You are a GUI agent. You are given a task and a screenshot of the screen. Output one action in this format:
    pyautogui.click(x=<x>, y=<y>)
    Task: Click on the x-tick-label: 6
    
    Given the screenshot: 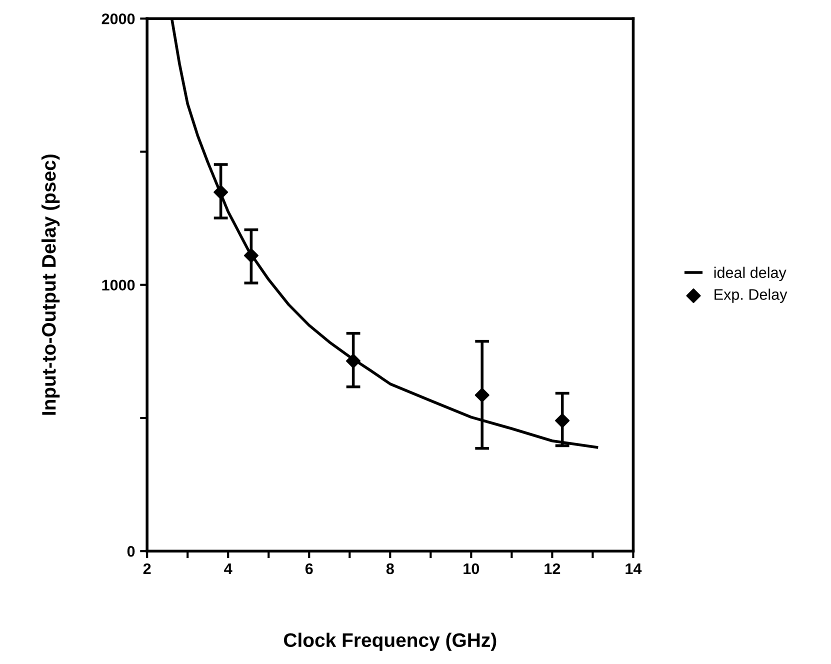 What is the action you would take?
    pyautogui.click(x=309, y=568)
    